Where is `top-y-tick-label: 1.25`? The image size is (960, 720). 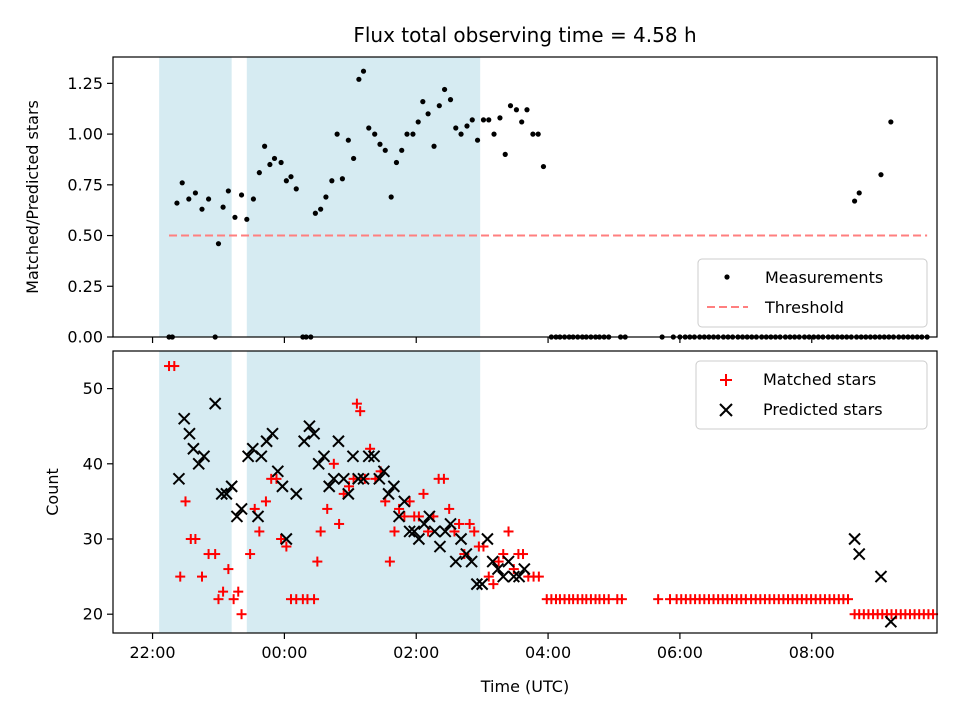 top-y-tick-label: 1.25 is located at coordinates (85, 83).